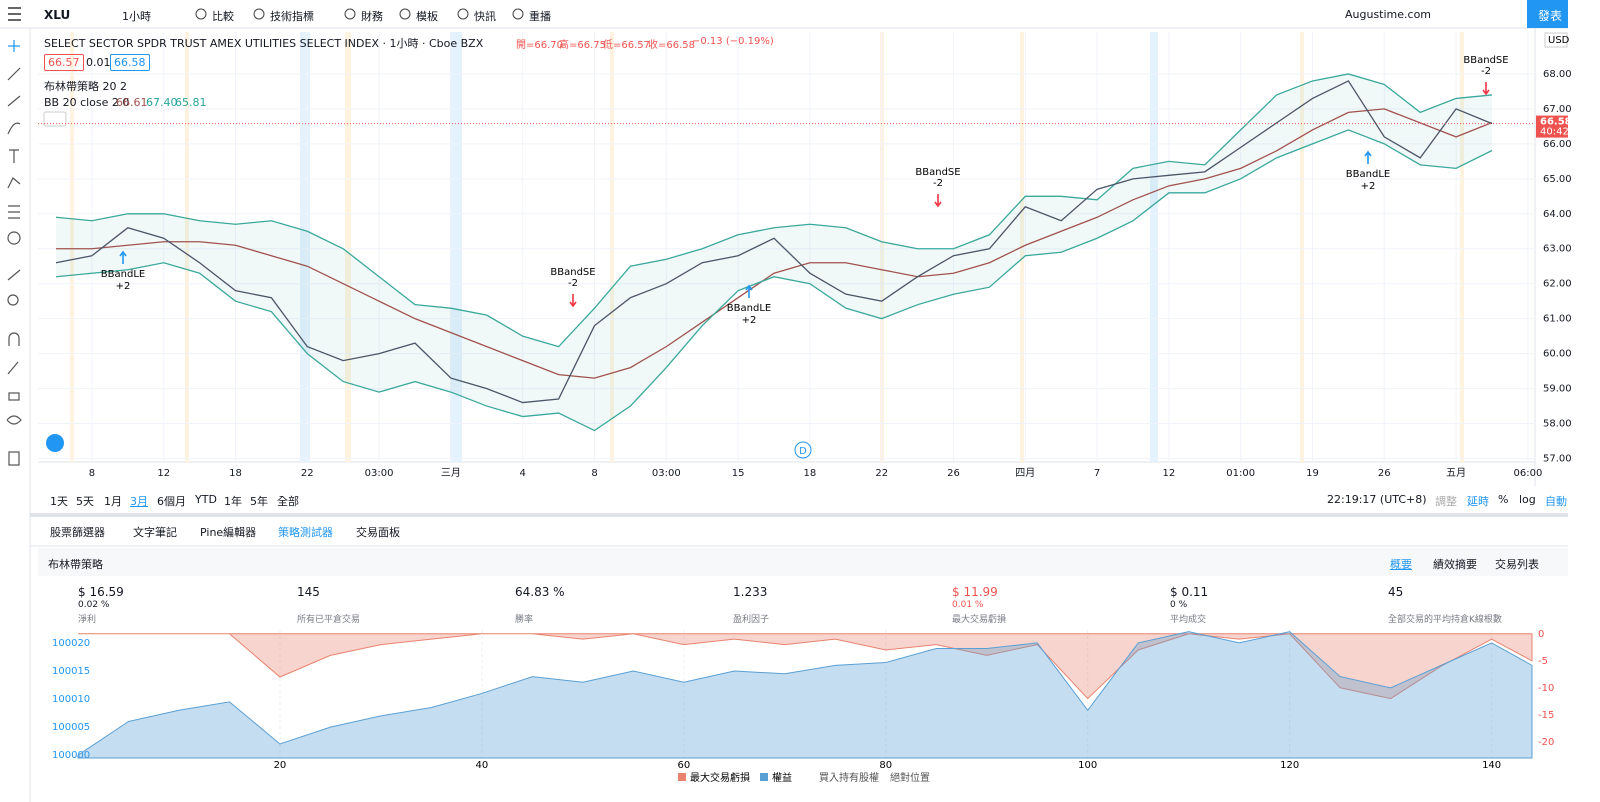 The width and height of the screenshot is (1600, 802). I want to click on stat-sub: 0 %, so click(1179, 605).